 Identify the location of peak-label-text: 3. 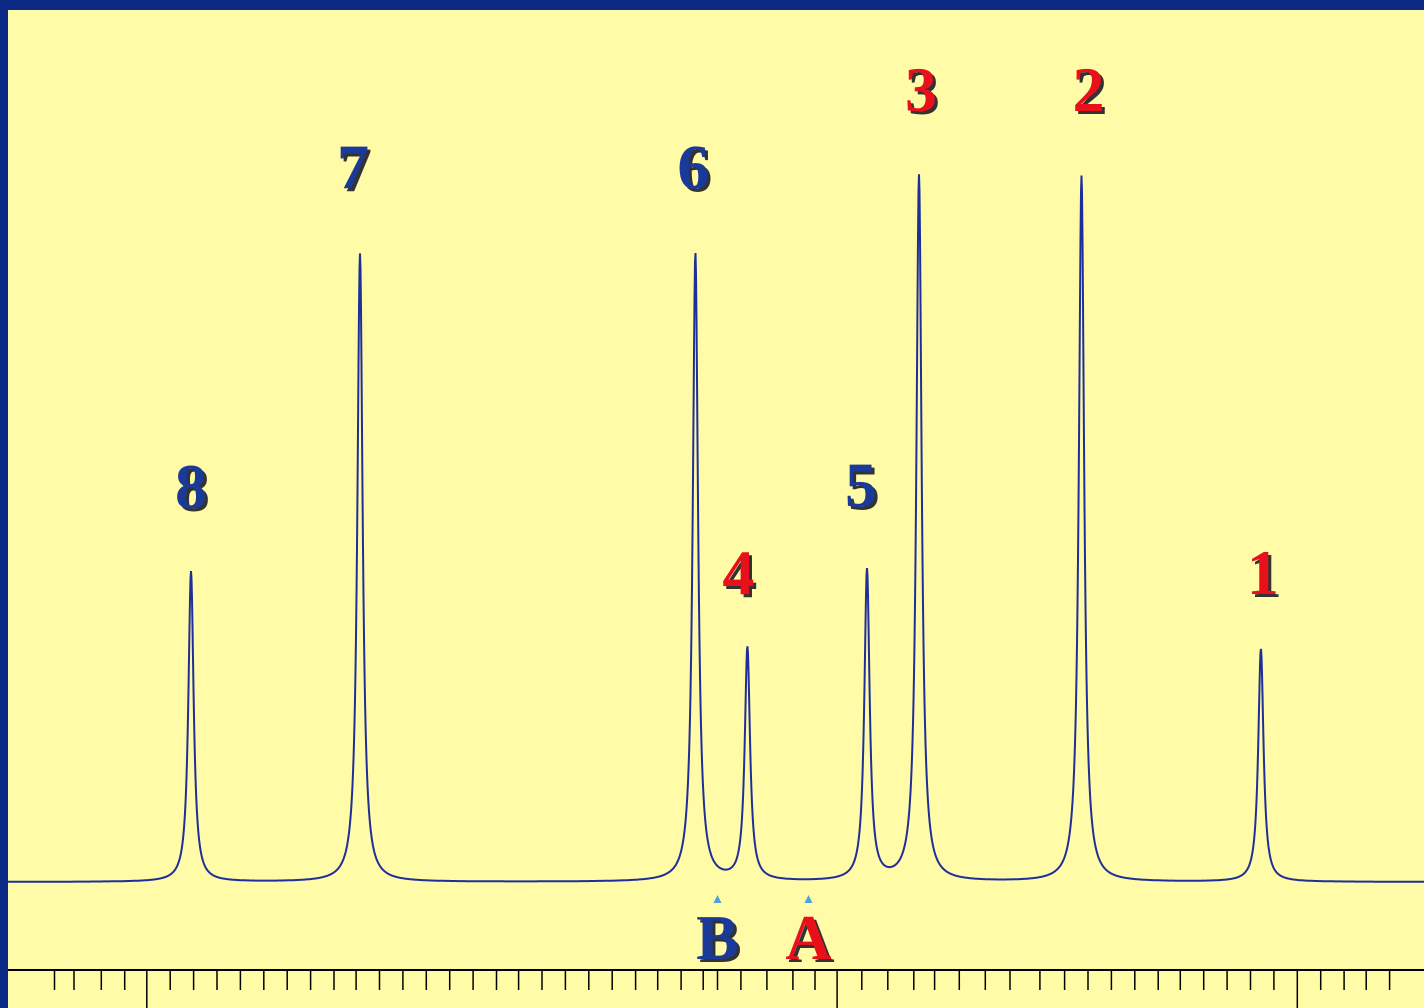
(921, 89).